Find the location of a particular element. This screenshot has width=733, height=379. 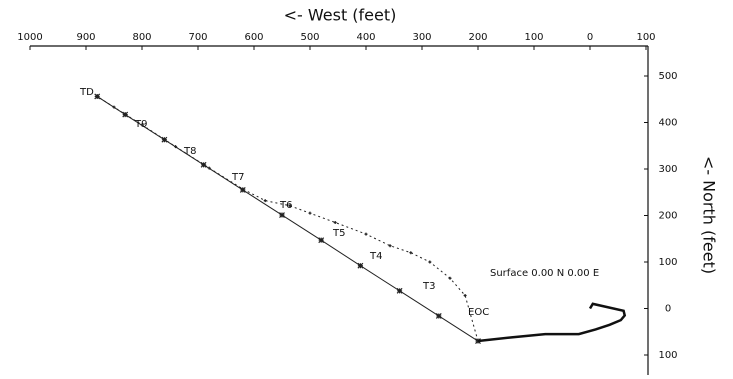

annotation: T8 is located at coordinates (189, 151).